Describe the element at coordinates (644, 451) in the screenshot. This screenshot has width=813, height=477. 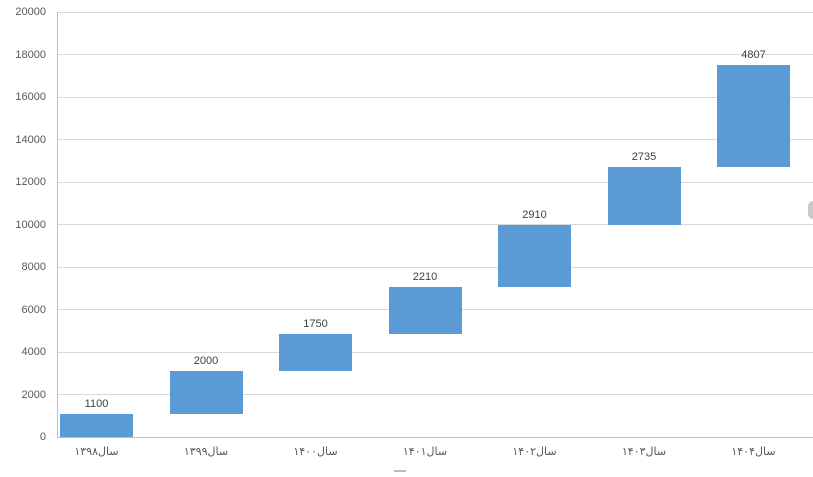
I see `x-tick-label-6: سال۱۴۰۳` at that location.